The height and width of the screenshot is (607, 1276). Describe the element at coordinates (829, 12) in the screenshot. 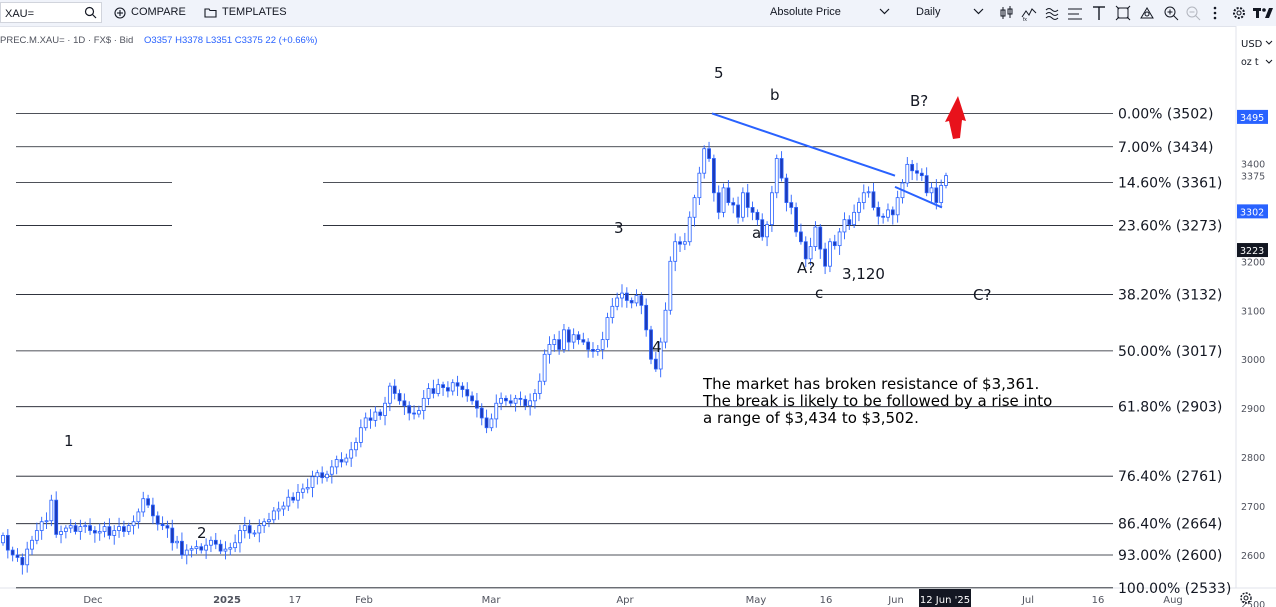

I see `price-mode-select: Absolute Price` at that location.